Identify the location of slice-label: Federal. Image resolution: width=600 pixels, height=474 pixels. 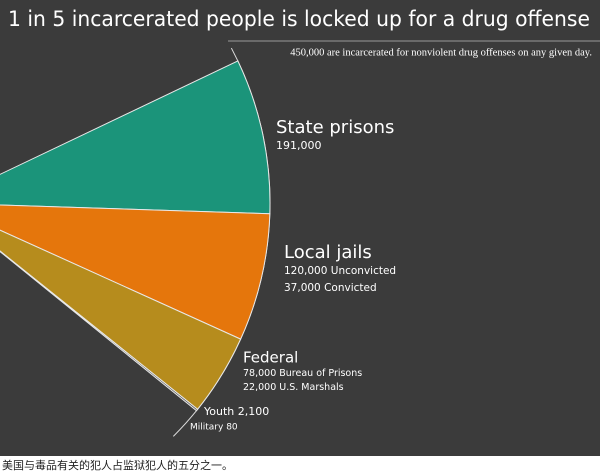
(270, 358).